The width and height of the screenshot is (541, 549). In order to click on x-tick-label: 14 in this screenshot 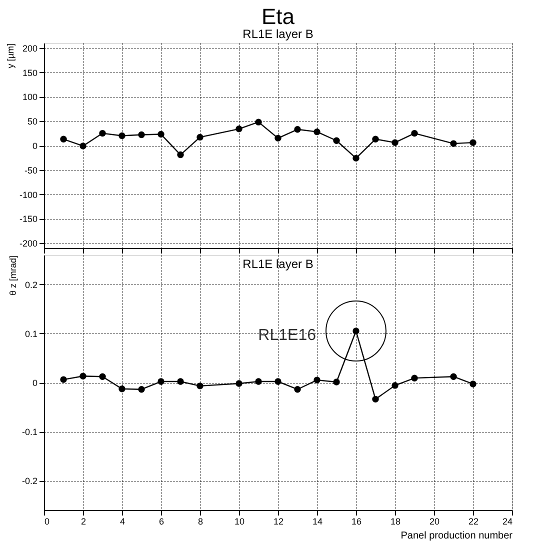, I will do `click(317, 521)`.